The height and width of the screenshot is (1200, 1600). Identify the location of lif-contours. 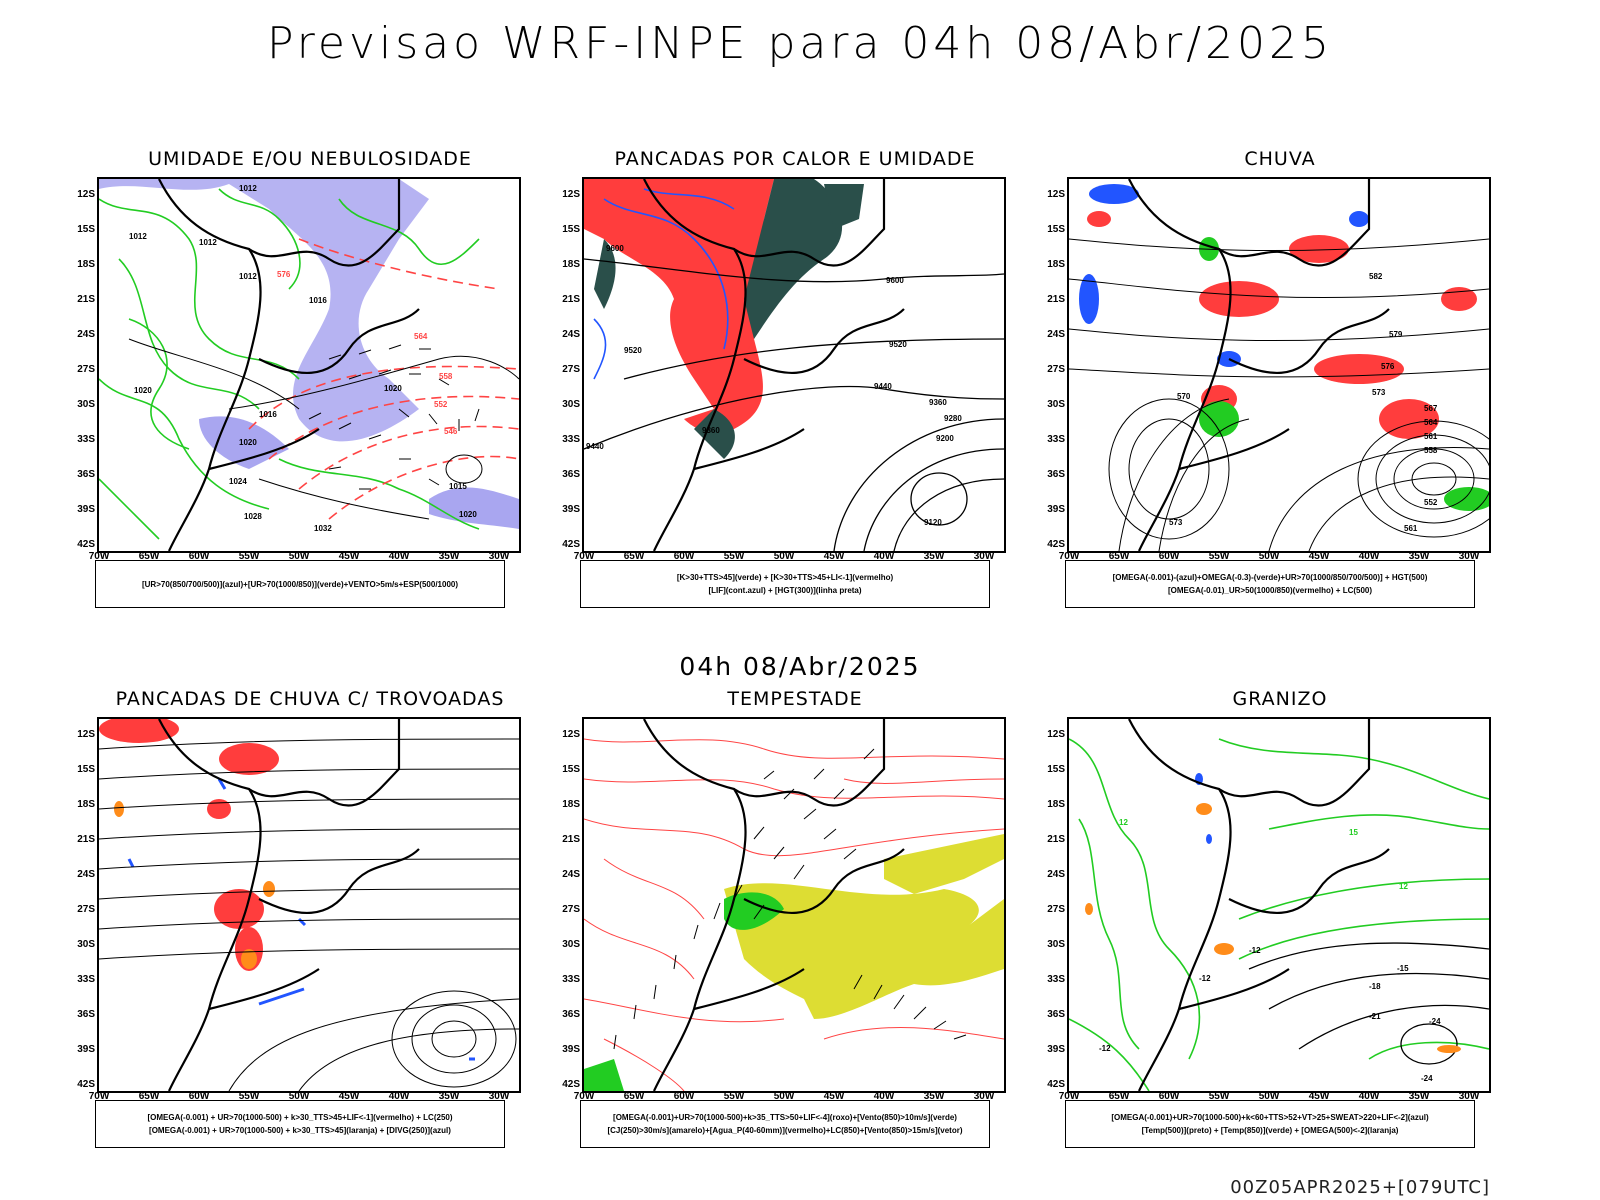
(664, 284).